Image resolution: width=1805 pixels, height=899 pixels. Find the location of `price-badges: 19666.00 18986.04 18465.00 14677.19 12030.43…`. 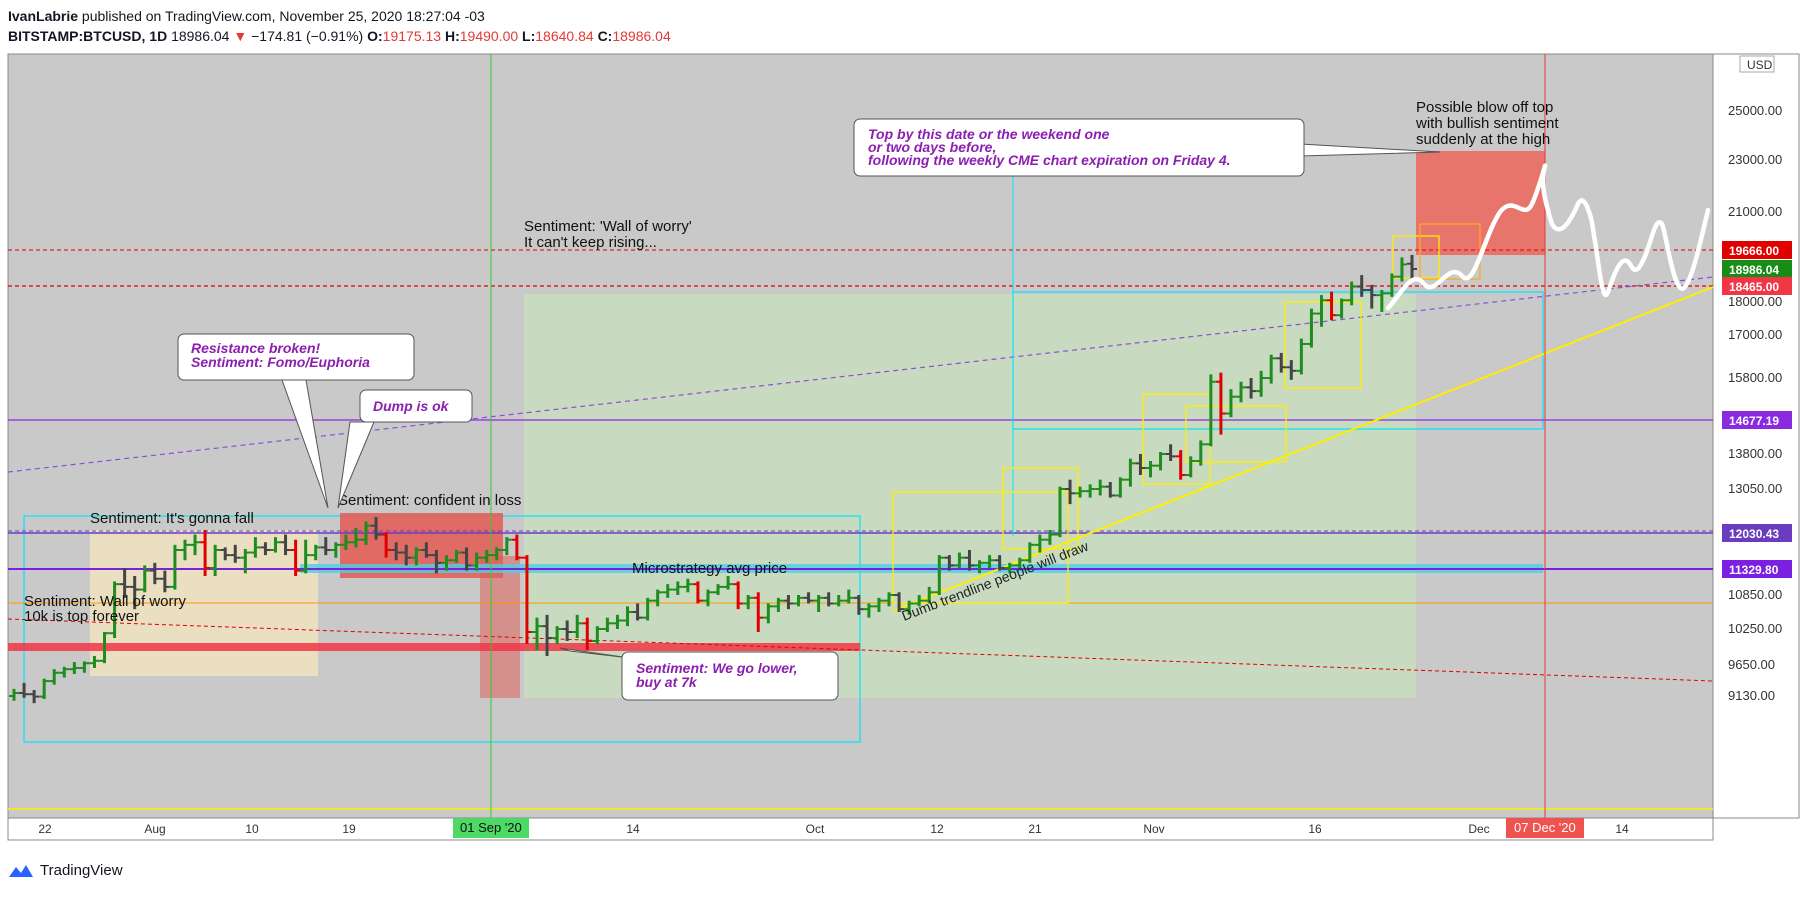

price-badges: 19666.00 18986.04 18465.00 14677.19 12030.43… is located at coordinates (1757, 409).